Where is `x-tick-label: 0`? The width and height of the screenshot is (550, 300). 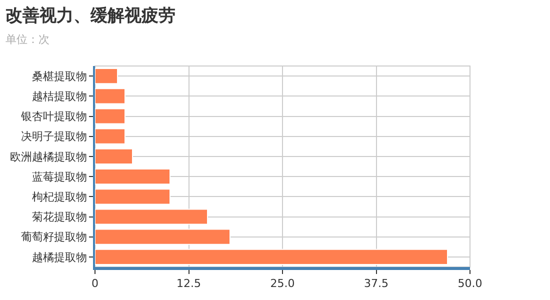 x-tick-label: 0 is located at coordinates (95, 283).